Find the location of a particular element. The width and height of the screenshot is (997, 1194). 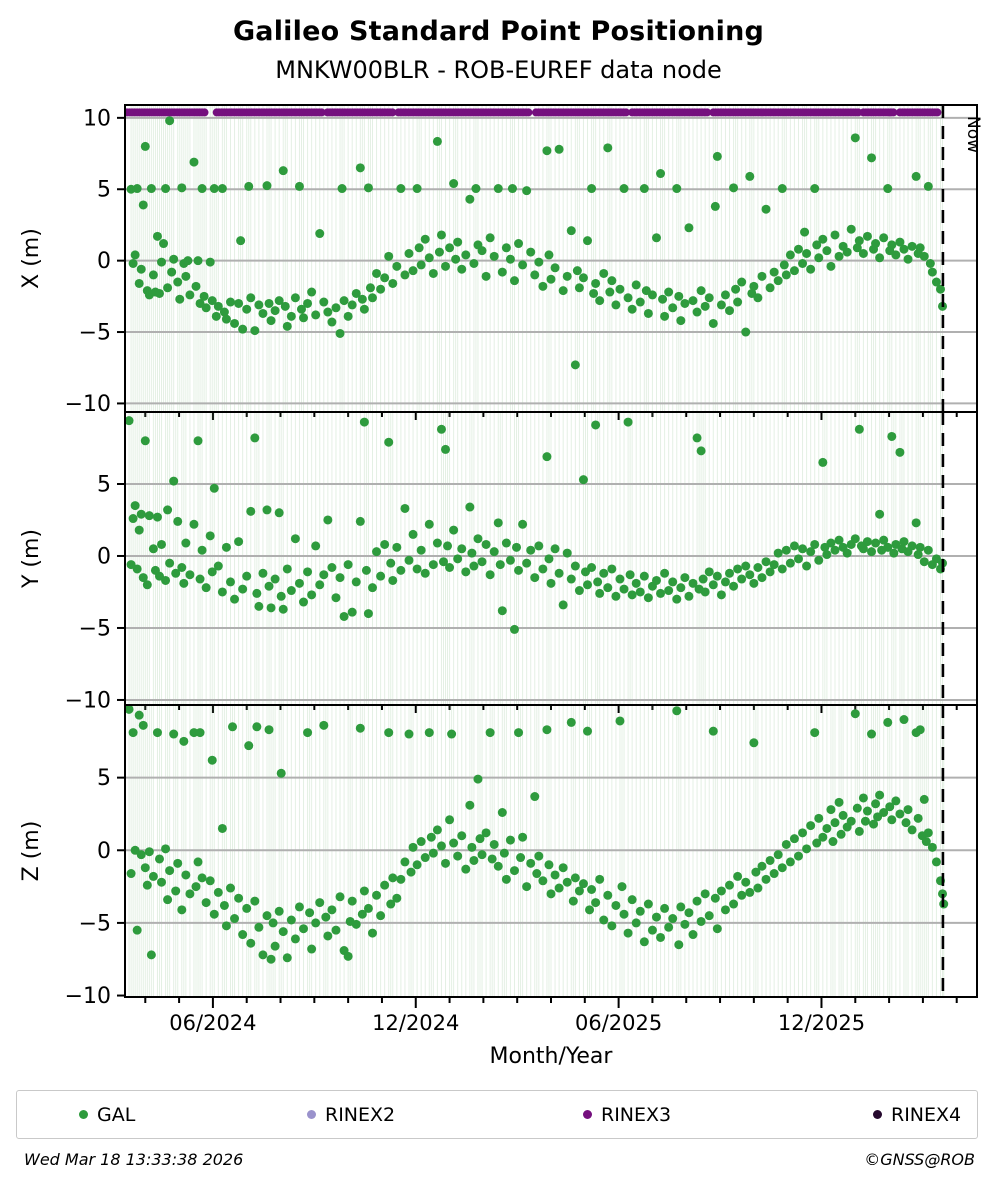

rinex4-dot-icon is located at coordinates (877, 1114).